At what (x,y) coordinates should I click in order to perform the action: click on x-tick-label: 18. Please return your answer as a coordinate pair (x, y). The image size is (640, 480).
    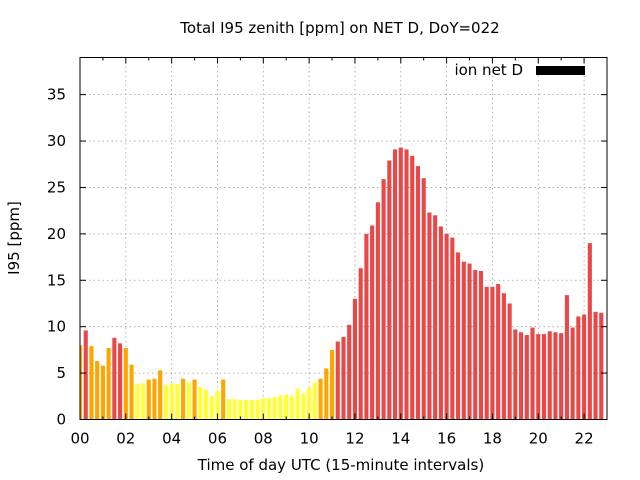
    Looking at the image, I should click on (492, 439).